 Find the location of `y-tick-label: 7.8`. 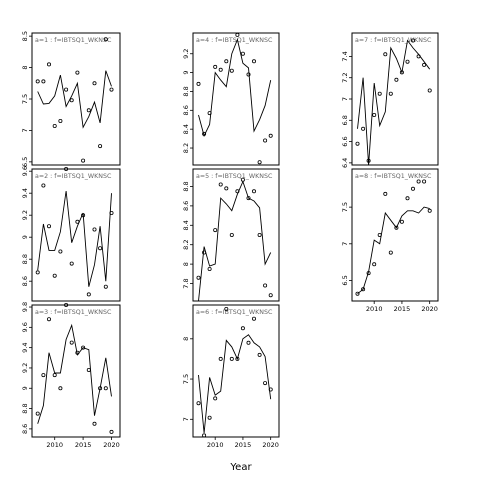

y-tick-label: 7.8 is located at coordinates (186, 283).